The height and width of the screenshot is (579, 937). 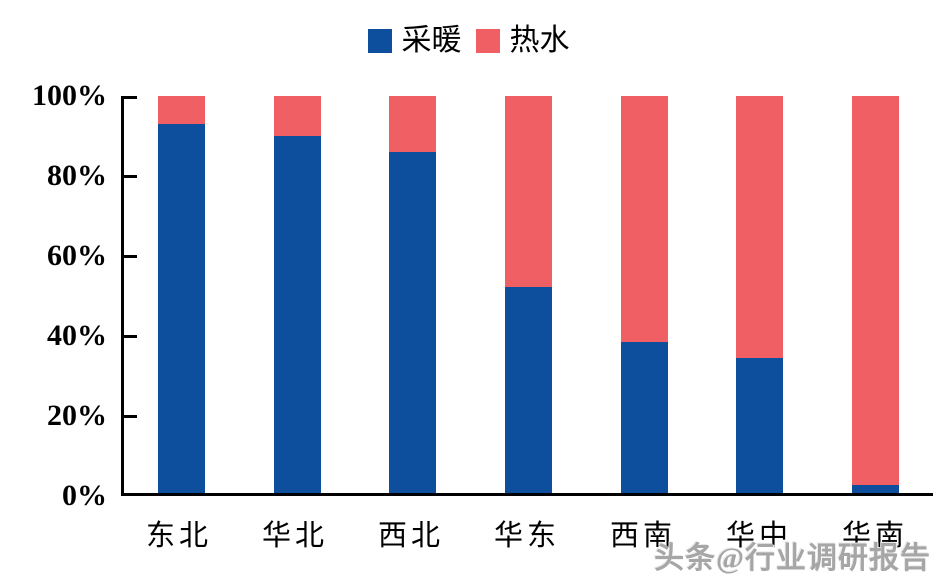 I want to click on bar-华中, so click(x=760, y=294).